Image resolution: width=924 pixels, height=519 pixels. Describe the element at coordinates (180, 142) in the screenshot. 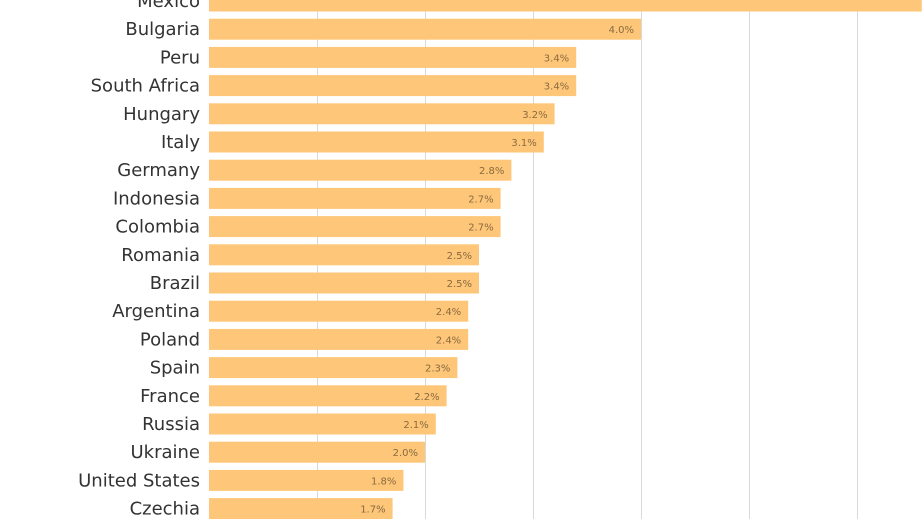

I see `category-label-italy: Italy` at that location.